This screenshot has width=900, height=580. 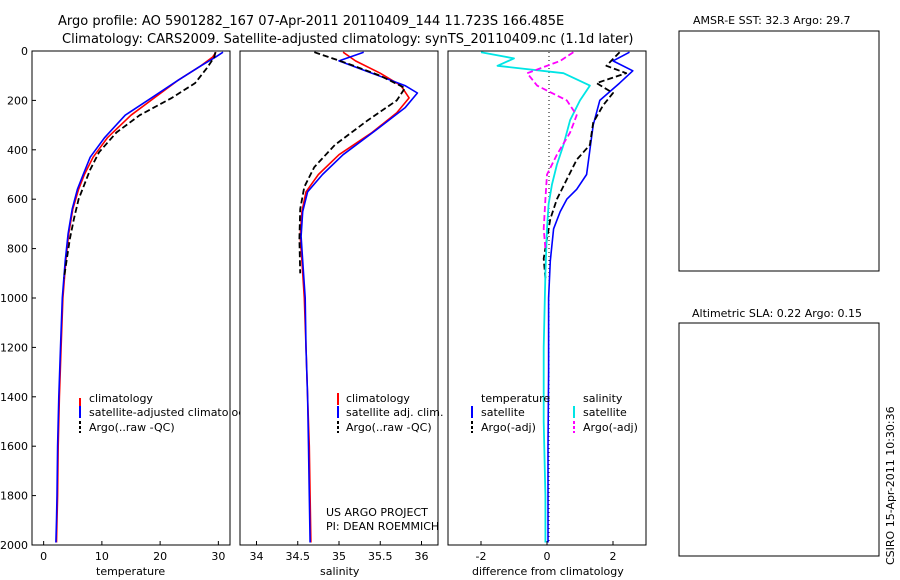 I want to click on depth-tick-label: 400, so click(x=17, y=150).